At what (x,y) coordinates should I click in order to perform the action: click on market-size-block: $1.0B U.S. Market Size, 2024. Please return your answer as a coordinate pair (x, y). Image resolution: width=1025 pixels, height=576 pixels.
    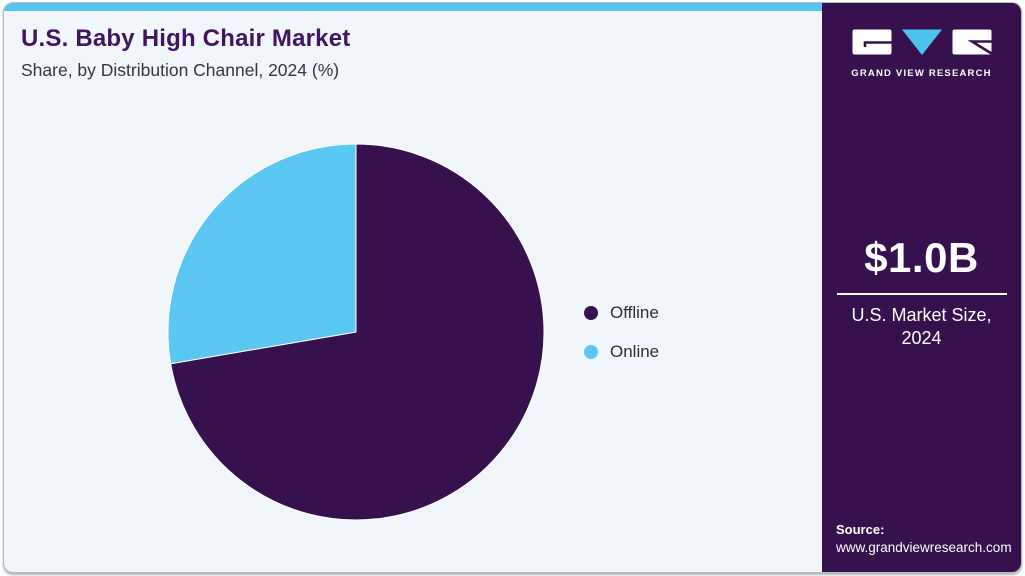
    Looking at the image, I should click on (921, 292).